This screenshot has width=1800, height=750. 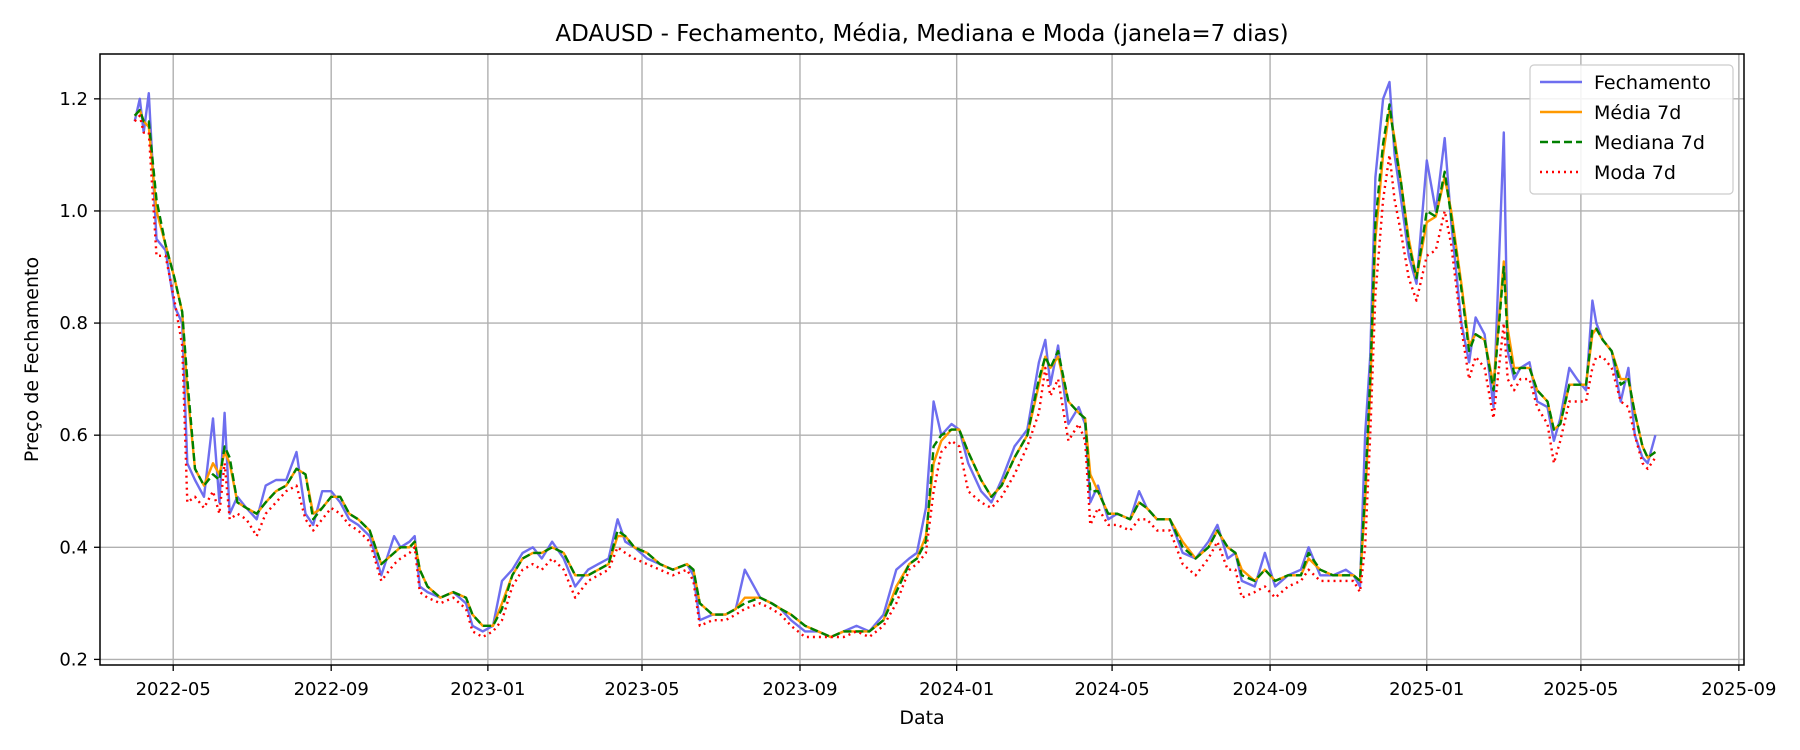 I want to click on x-axis-label: Data, so click(x=921, y=718).